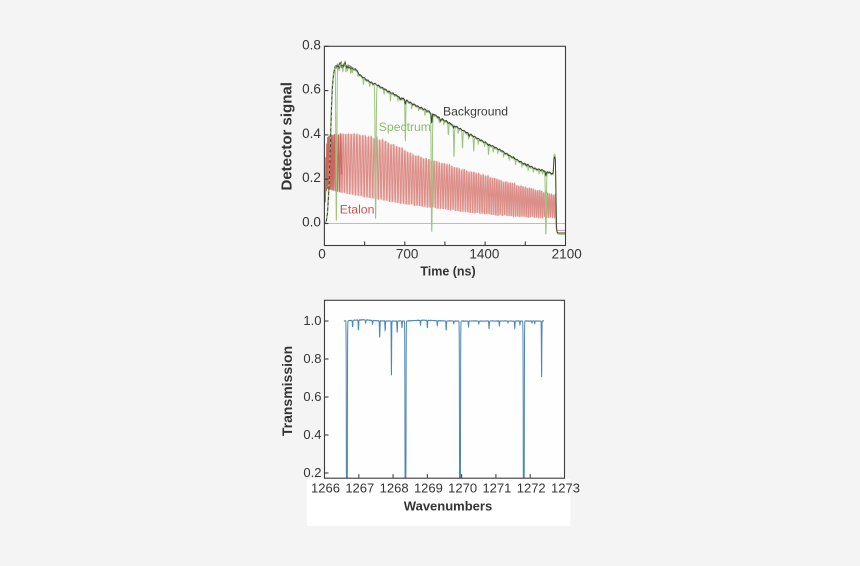 The image size is (860, 566). Describe the element at coordinates (531, 488) in the screenshot. I see `svg-text: 1272` at that location.